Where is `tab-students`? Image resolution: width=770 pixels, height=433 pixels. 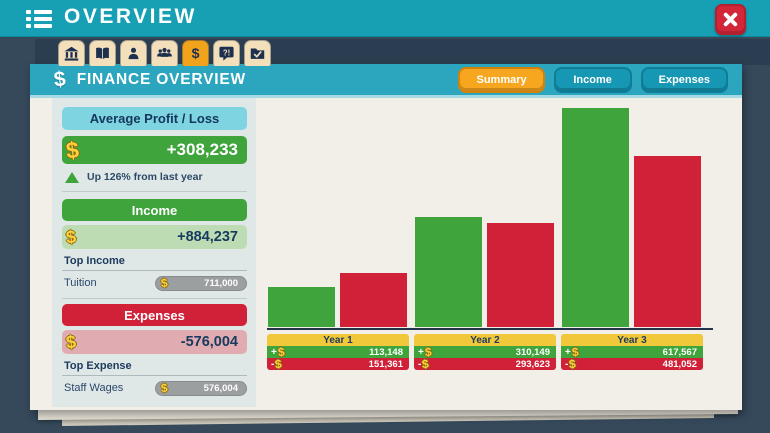 tab-students is located at coordinates (133, 53).